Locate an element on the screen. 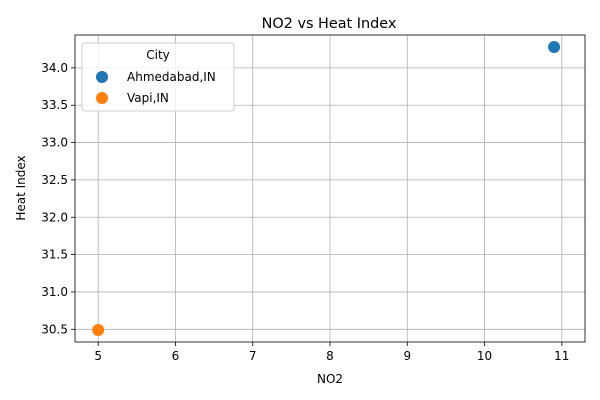 The image size is (600, 400). legend: City Ahmedabad,IN Vapi,IN is located at coordinates (158, 77).